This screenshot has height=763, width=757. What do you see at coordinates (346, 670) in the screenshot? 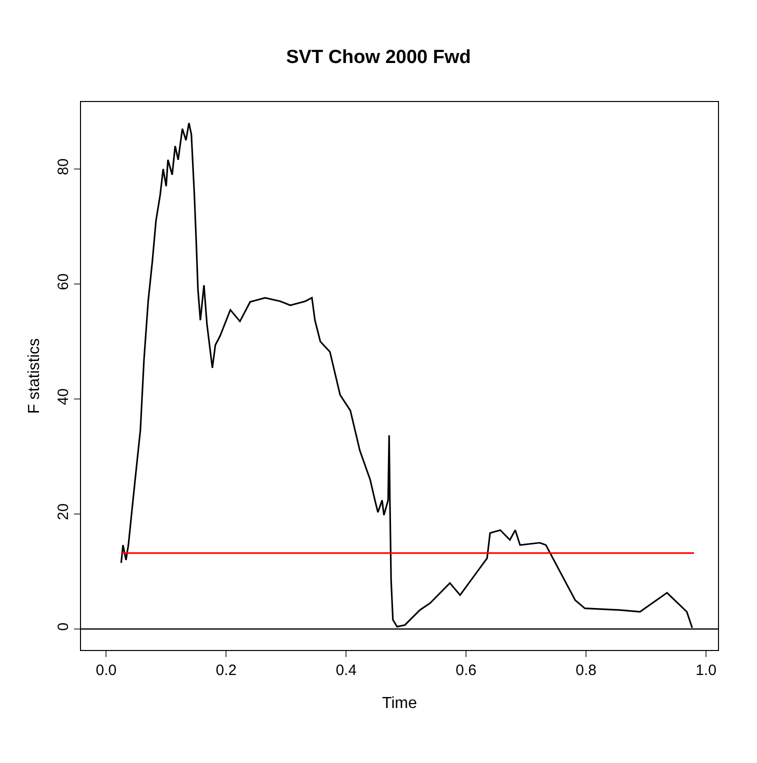
I see `x-tick-label: 0.4` at bounding box center [346, 670].